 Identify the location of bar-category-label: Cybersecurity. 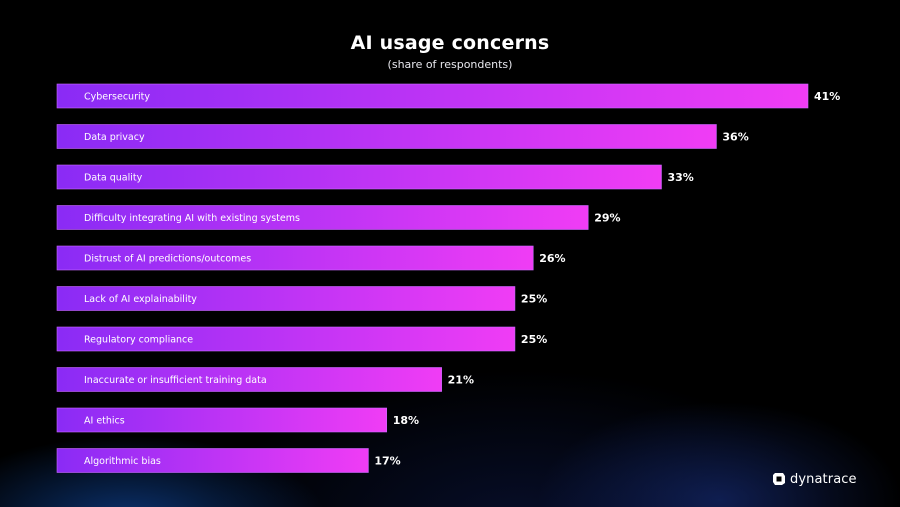
(117, 97).